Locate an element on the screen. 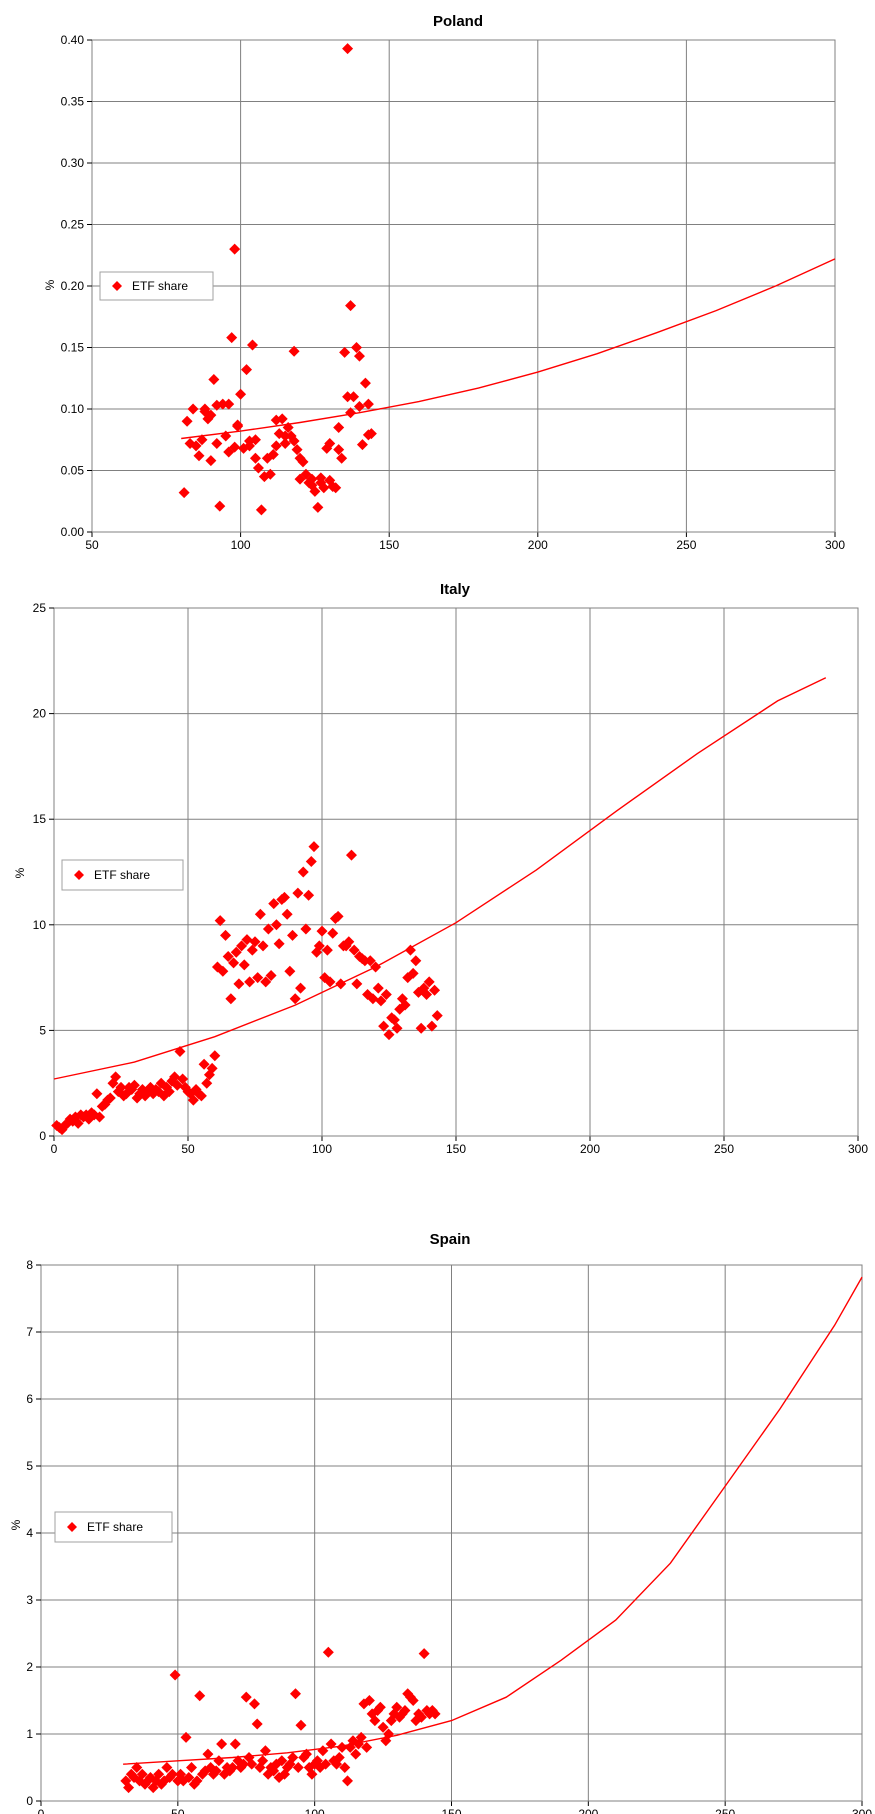 This screenshot has height=1814, width=875. trend-line is located at coordinates (508, 349).